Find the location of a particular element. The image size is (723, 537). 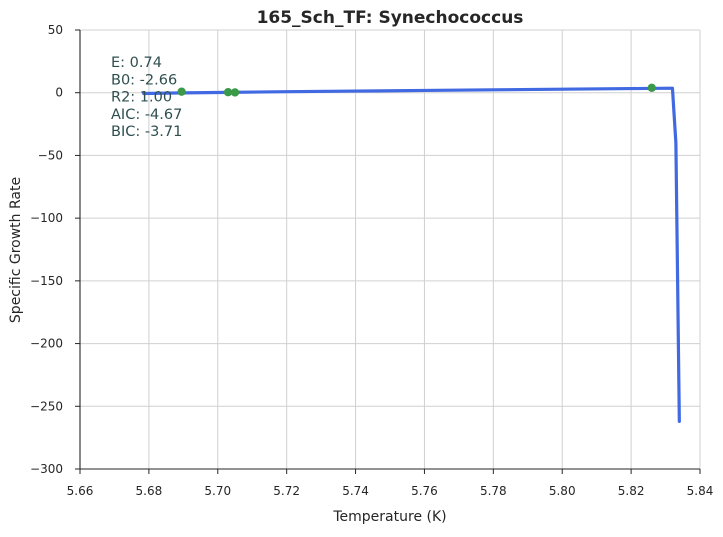

x-tick-label: 5.70 is located at coordinates (217, 491).